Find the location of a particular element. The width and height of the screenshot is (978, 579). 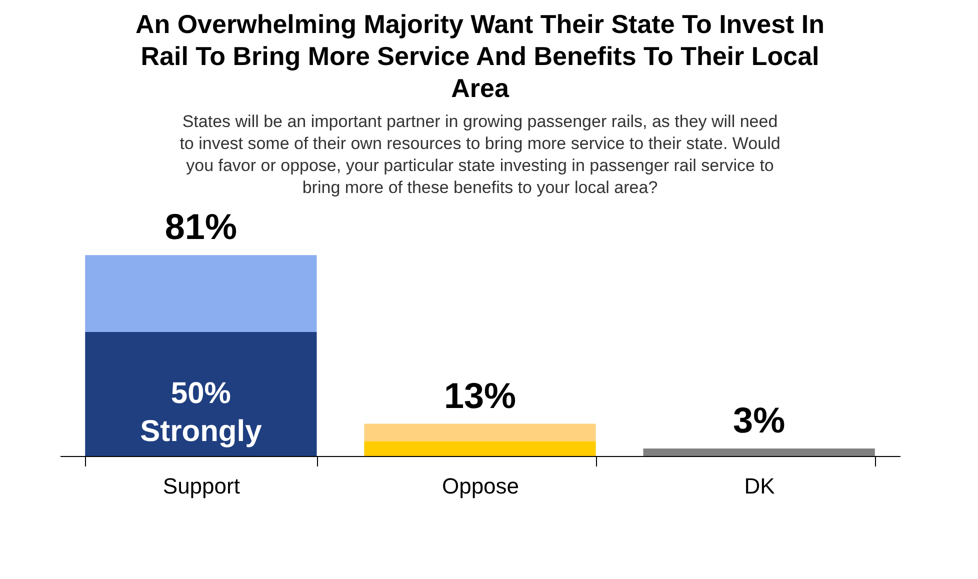

chart-title: An Overwhelming Majority Want Their State To Invest In Rail To Bring More Service And Benefits To Their Local Area is located at coordinates (480, 56).